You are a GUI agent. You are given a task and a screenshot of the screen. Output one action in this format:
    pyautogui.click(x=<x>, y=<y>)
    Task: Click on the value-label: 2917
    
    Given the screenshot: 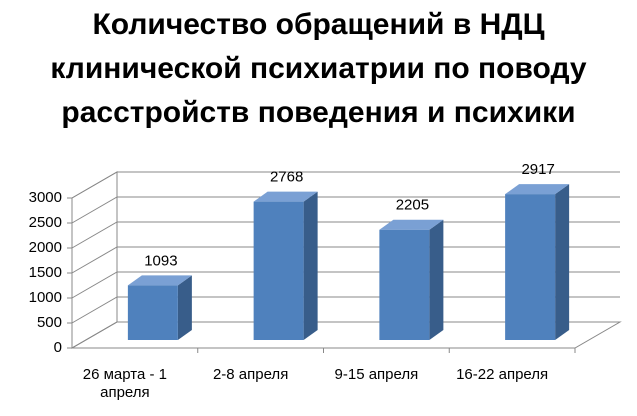 What is the action you would take?
    pyautogui.click(x=537, y=169)
    